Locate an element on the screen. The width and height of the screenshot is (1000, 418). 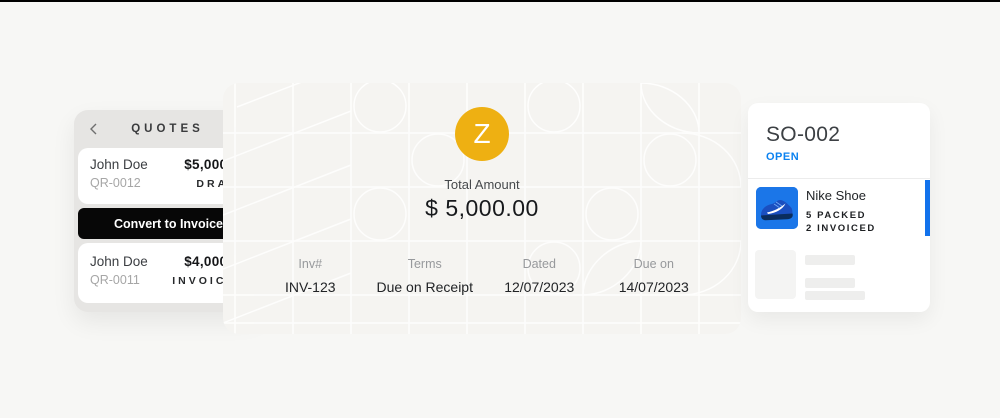
zoho-z-logo-icon: Z is located at coordinates (482, 134).